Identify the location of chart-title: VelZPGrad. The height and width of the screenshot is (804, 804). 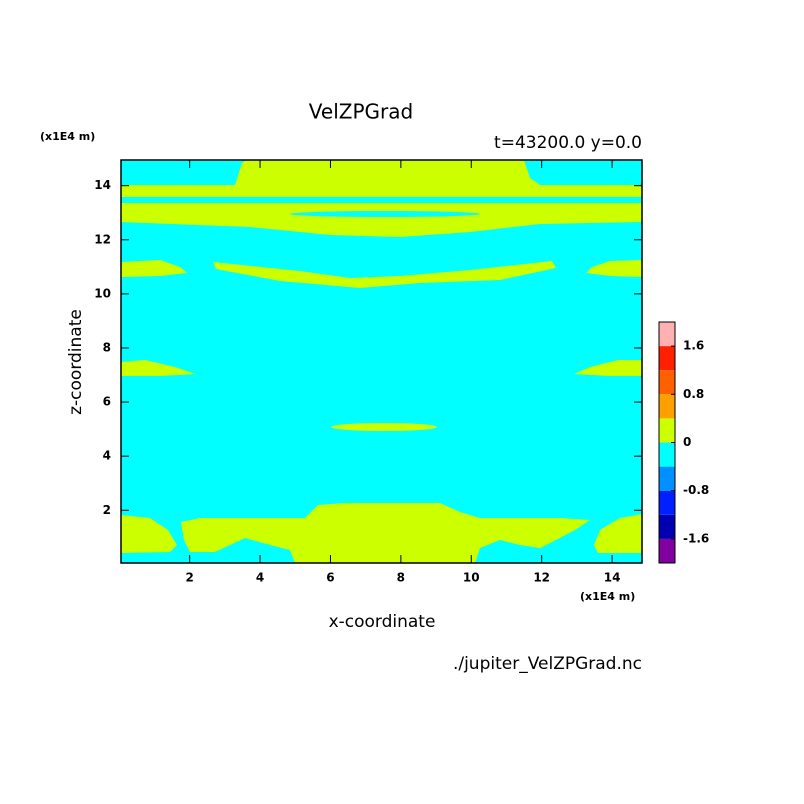
(361, 112).